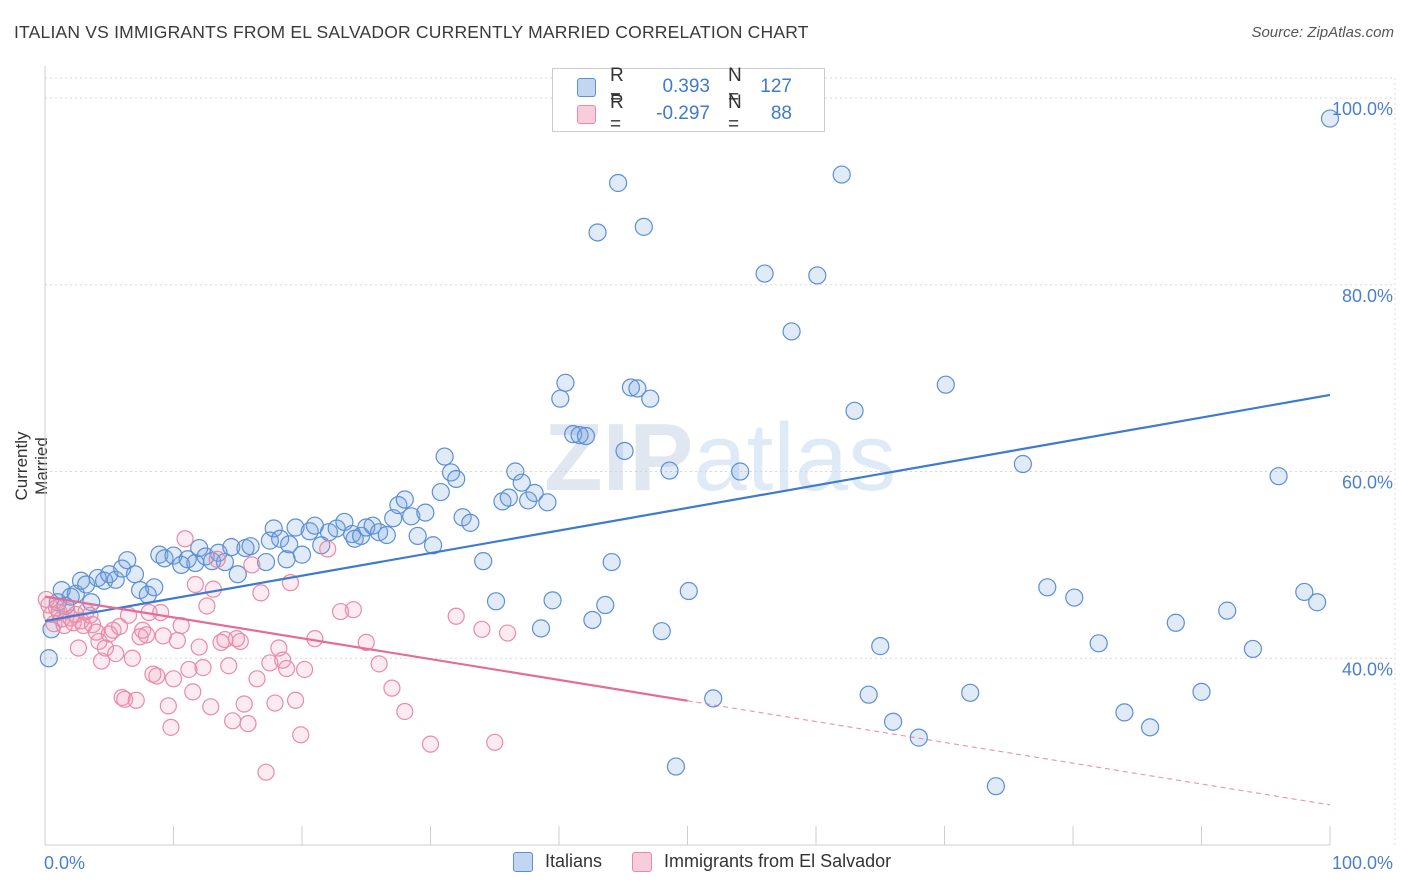  I want to click on legend-item-el-salvador: Immigrants from El Salvador, so click(761, 861).